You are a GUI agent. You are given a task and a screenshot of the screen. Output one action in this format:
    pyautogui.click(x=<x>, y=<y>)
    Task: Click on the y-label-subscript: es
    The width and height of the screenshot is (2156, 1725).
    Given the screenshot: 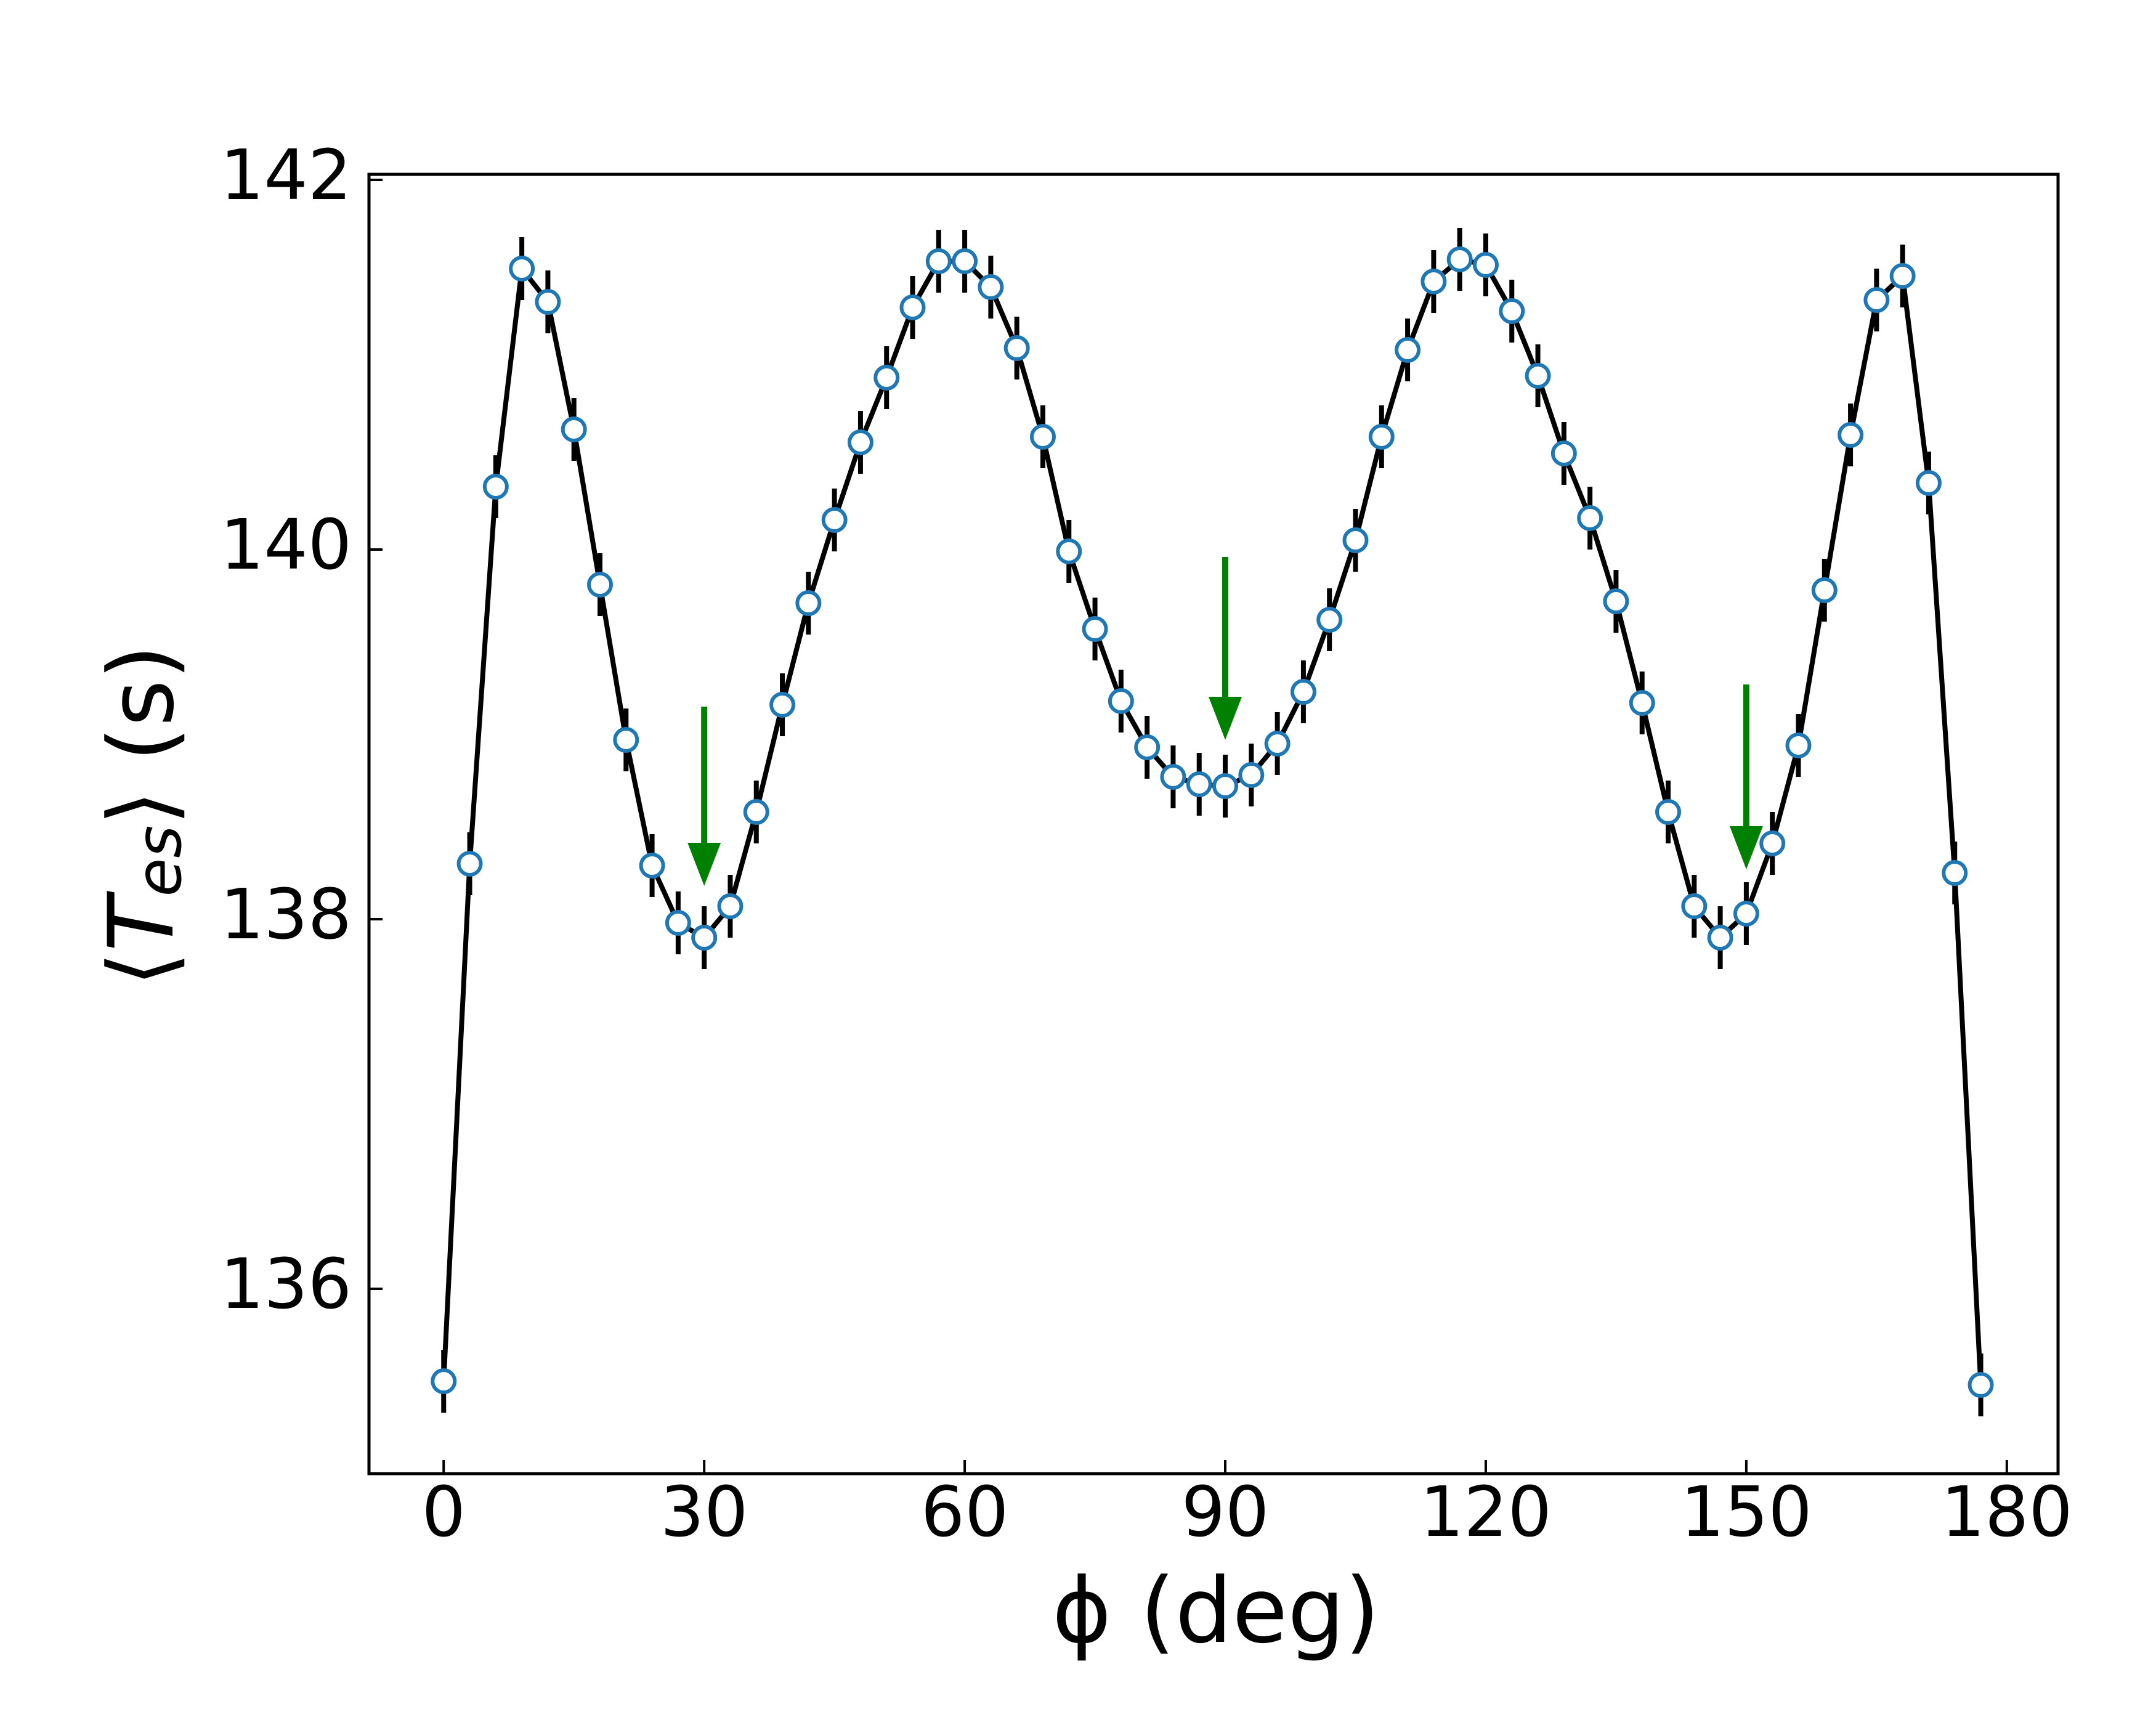 What is the action you would take?
    pyautogui.click(x=159, y=862)
    